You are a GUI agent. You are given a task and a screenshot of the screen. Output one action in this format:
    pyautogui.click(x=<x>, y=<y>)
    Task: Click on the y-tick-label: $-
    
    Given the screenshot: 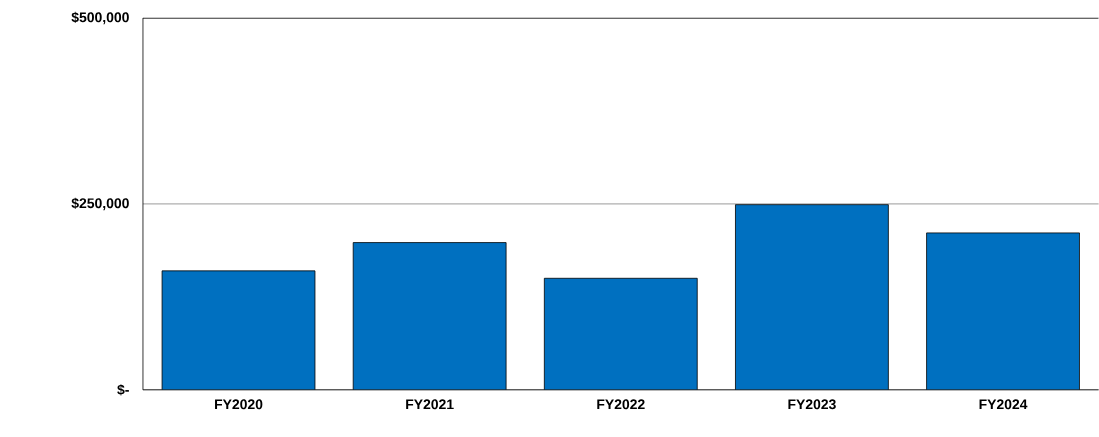 What is the action you would take?
    pyautogui.click(x=123, y=390)
    